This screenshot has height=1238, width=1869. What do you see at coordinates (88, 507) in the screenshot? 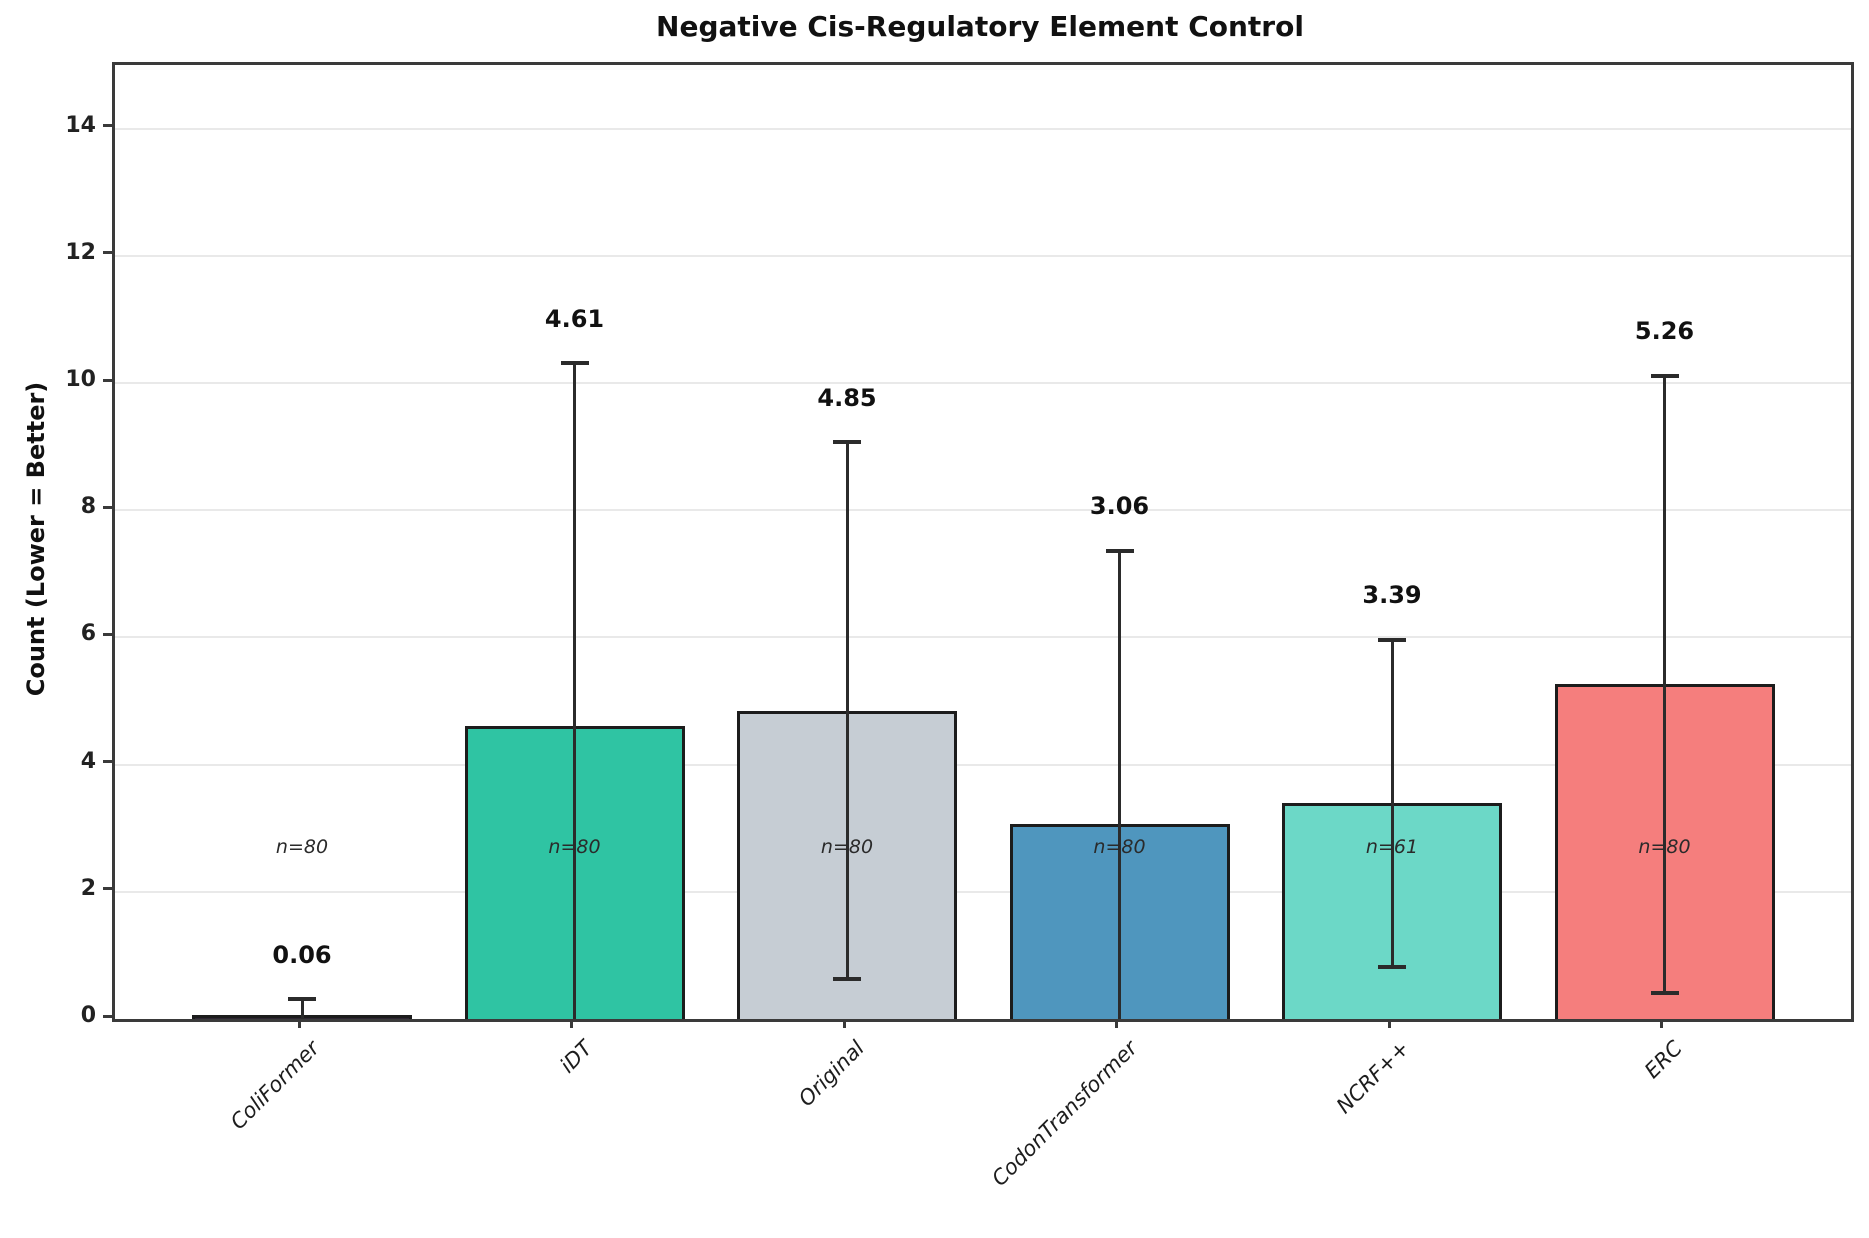
I see `y-tick-label: 8` at bounding box center [88, 507].